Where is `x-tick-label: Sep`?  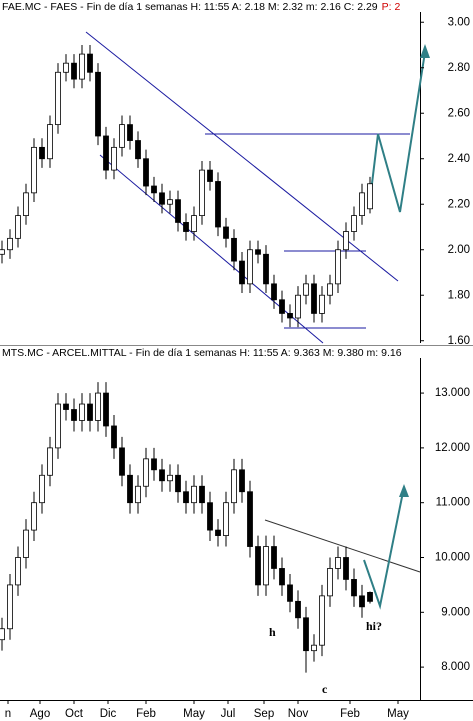
x-tick-label: Sep is located at coordinates (264, 714).